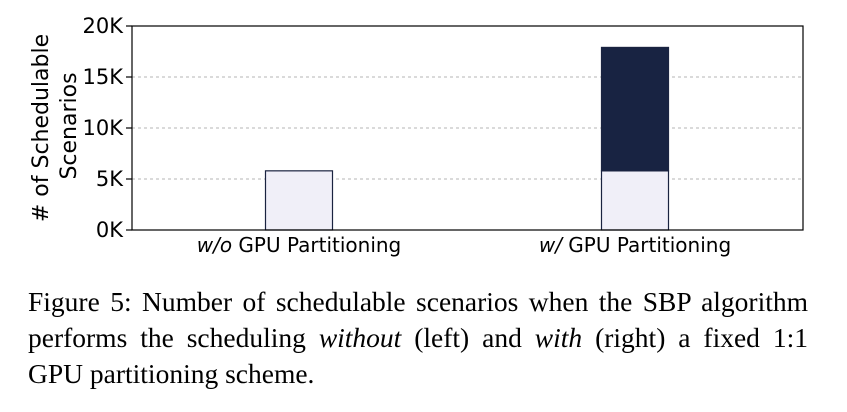 This screenshot has height=412, width=847. Describe the element at coordinates (69, 125) in the screenshot. I see `y-axis-label-line2: Scenarios` at that location.